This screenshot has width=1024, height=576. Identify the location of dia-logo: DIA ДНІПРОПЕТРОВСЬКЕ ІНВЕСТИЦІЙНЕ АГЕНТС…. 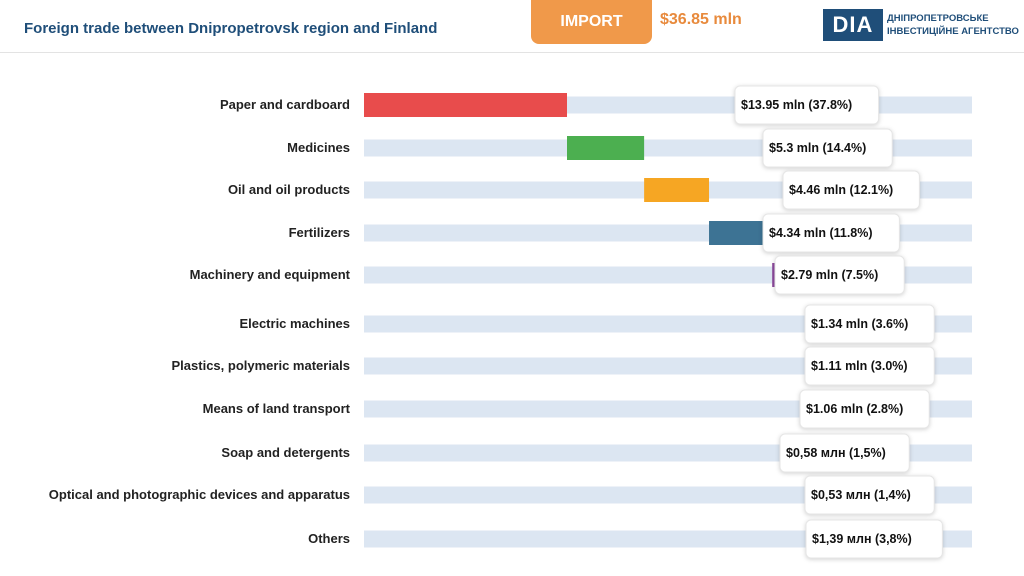
(921, 25).